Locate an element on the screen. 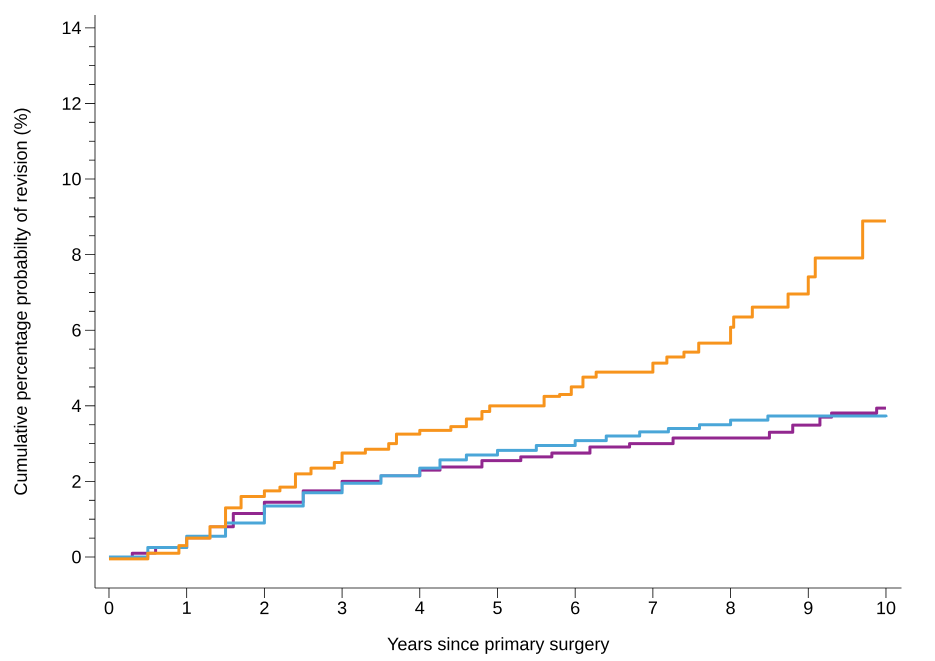 The height and width of the screenshot is (661, 935). x-tick-label: 7 is located at coordinates (652, 608).